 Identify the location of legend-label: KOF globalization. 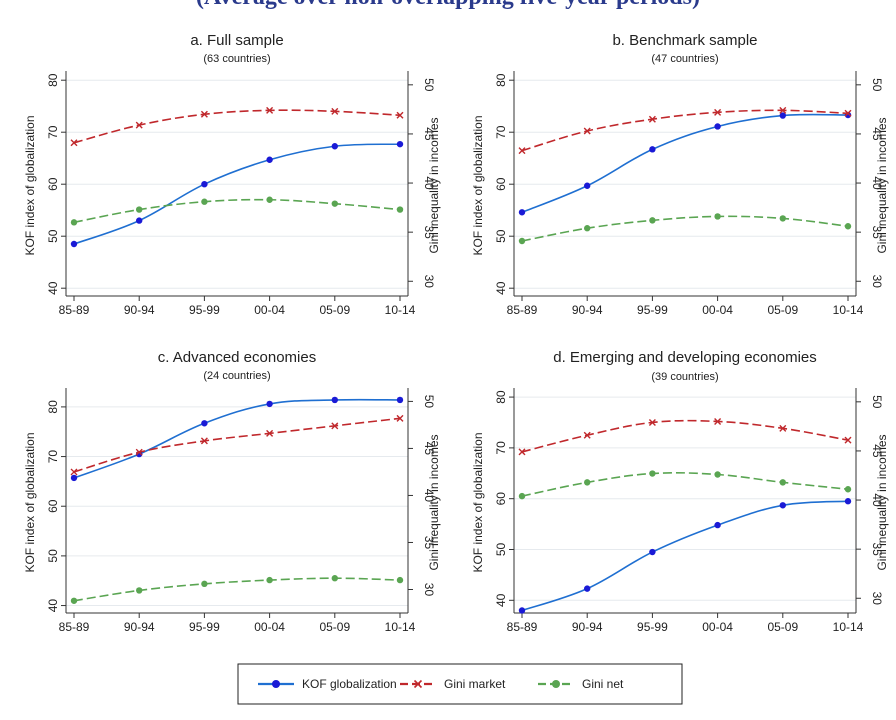
(349, 684).